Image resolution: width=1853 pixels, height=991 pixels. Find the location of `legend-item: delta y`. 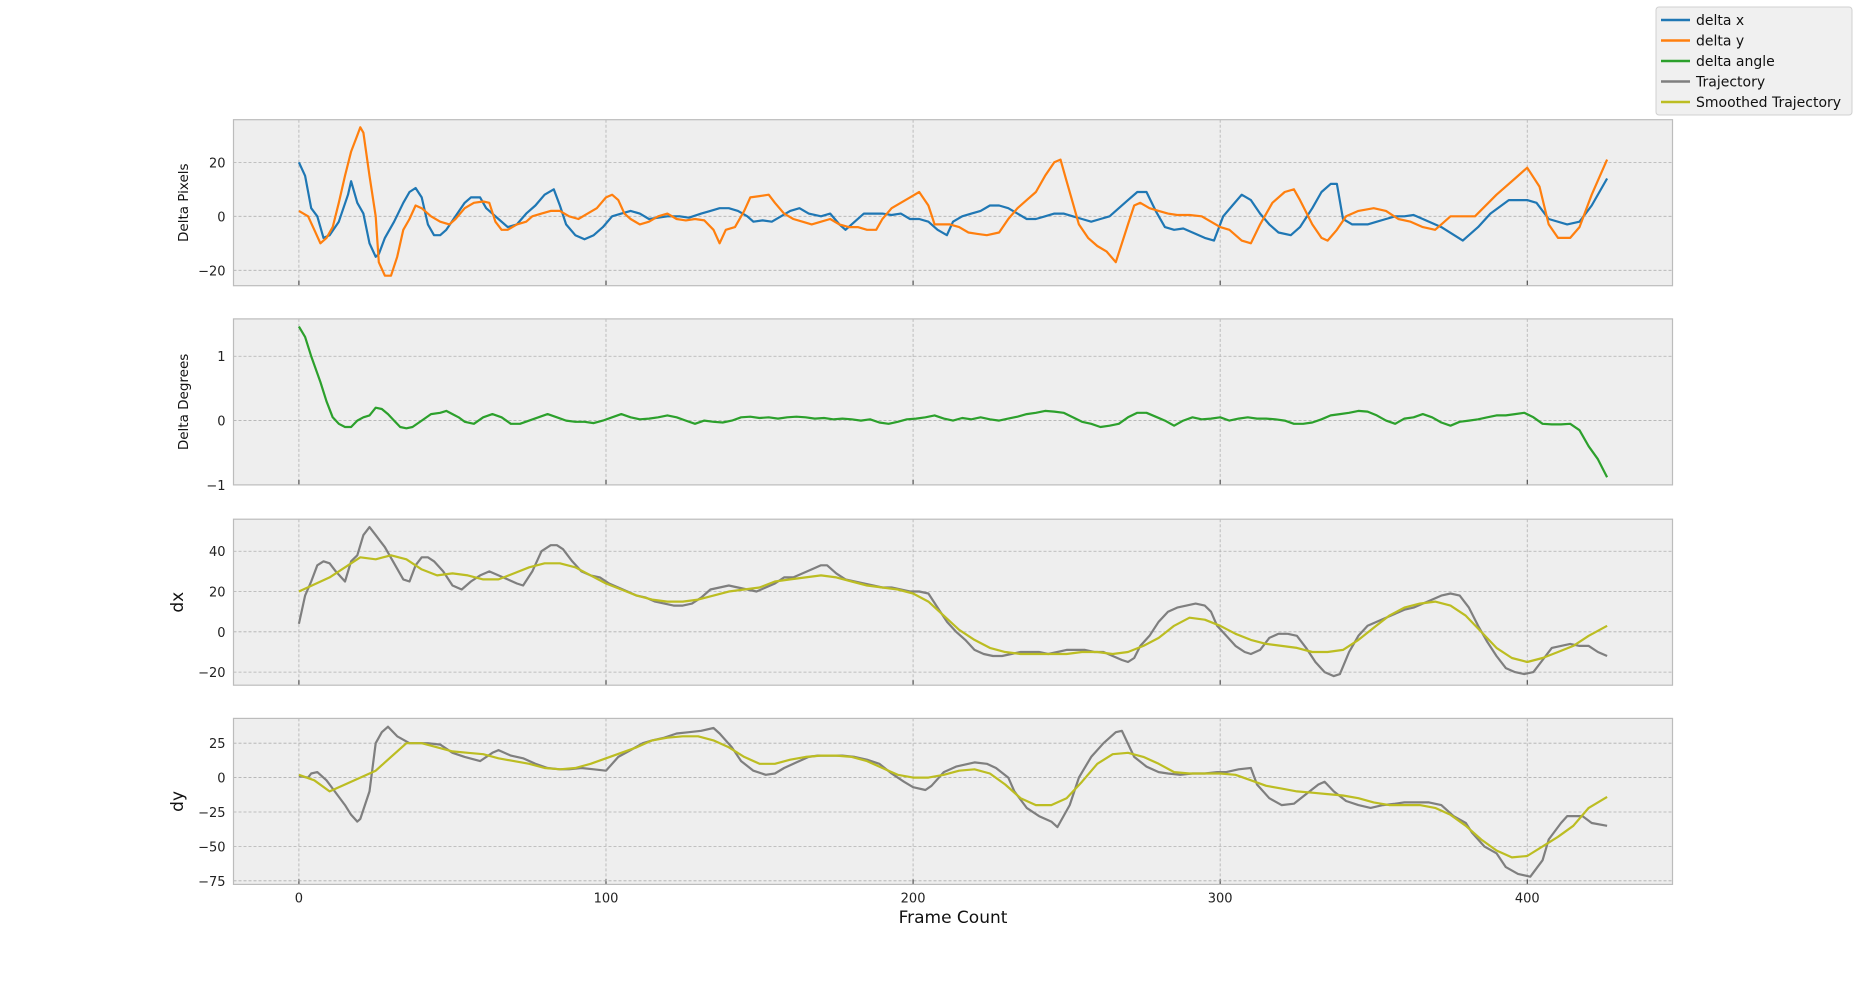

legend-item: delta y is located at coordinates (1702, 42).